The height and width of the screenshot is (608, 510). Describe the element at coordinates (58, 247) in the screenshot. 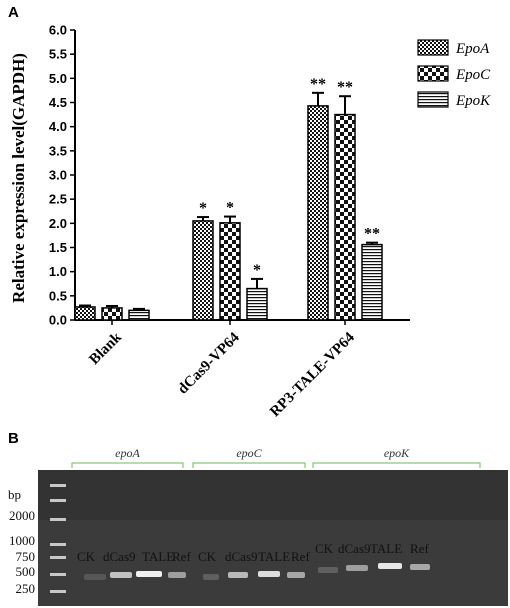

I see `y-tick-label: 1.5` at that location.